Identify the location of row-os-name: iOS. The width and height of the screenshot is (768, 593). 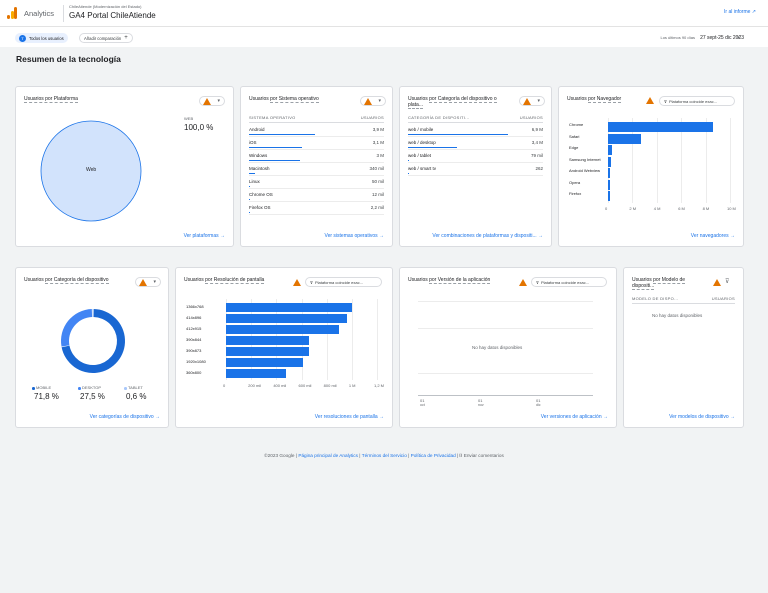
(253, 142).